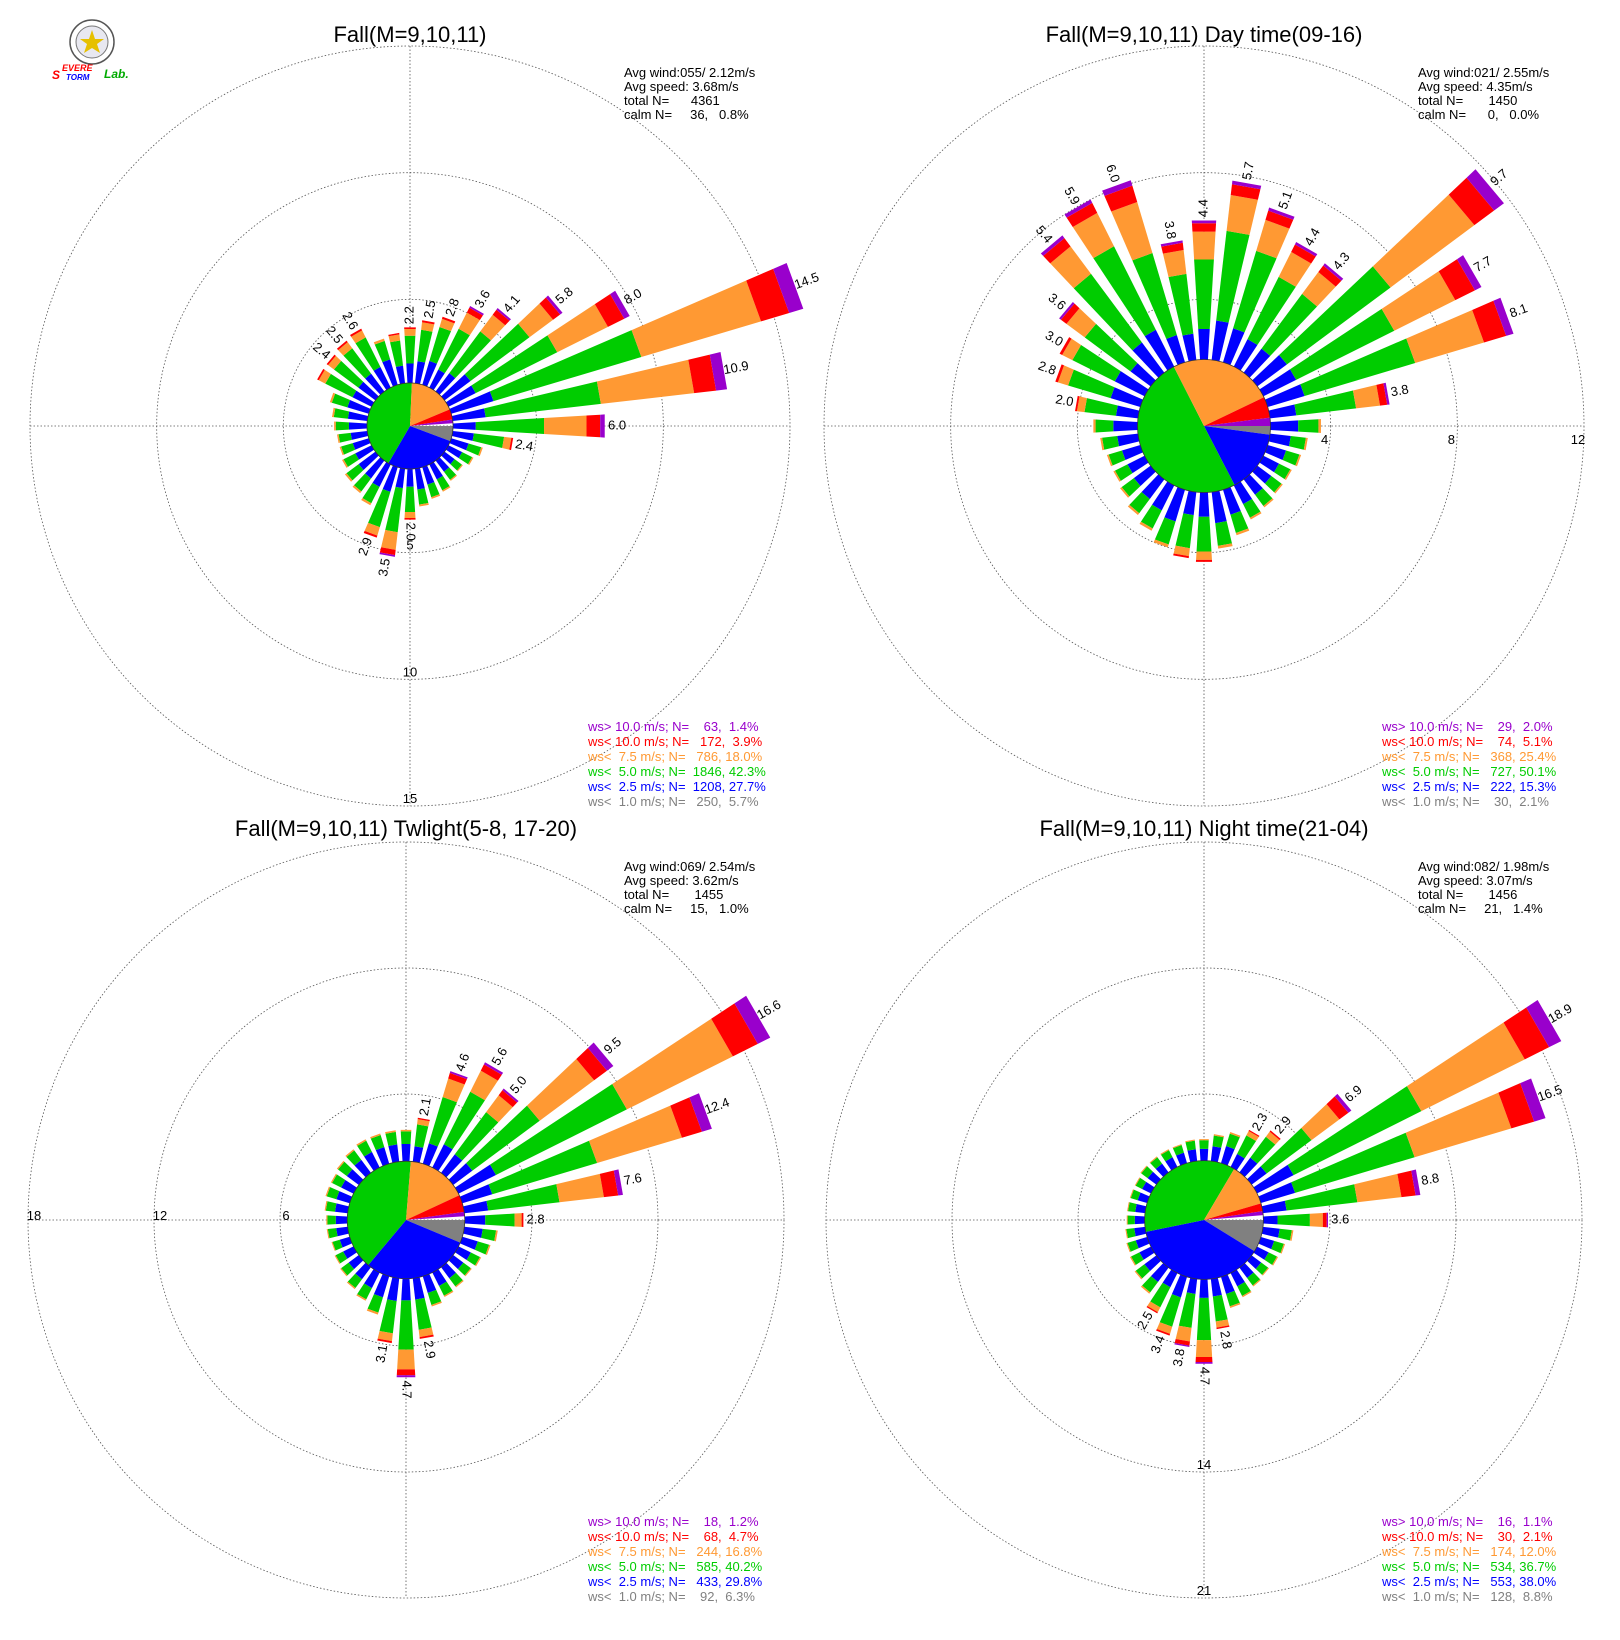  What do you see at coordinates (410, 671) in the screenshot?
I see `ring-label: 10` at bounding box center [410, 671].